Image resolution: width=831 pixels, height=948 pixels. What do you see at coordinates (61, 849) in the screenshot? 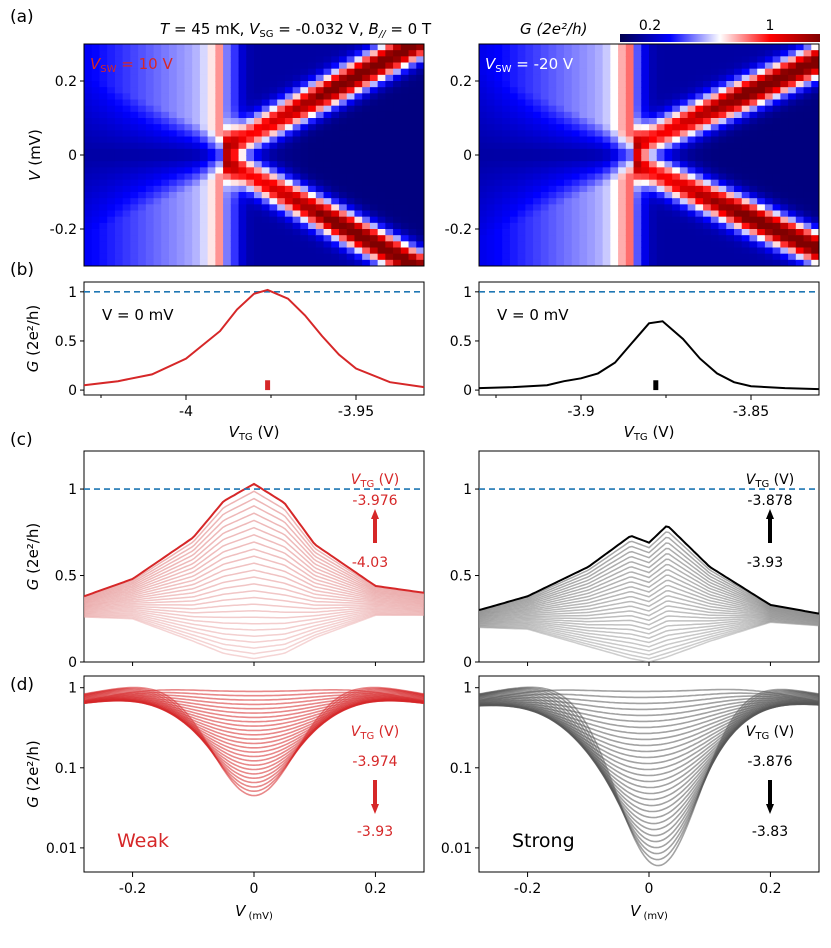
I see `y-tick-label: 0.01` at bounding box center [61, 849].